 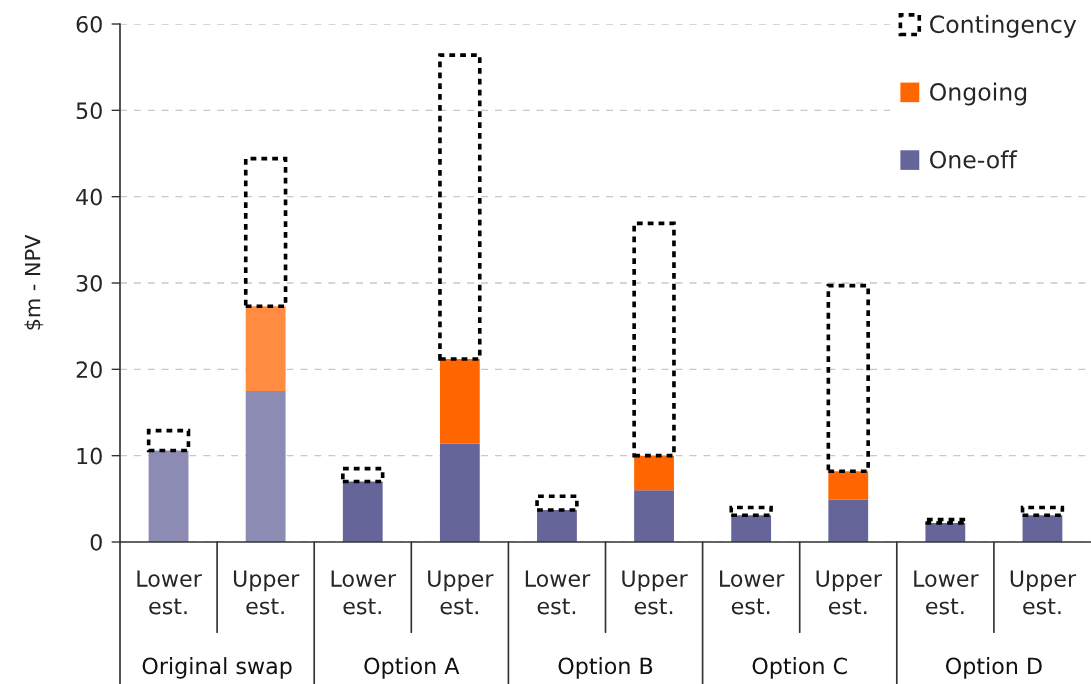 What do you see at coordinates (217, 668) in the screenshot?
I see `text: Original swap` at bounding box center [217, 668].